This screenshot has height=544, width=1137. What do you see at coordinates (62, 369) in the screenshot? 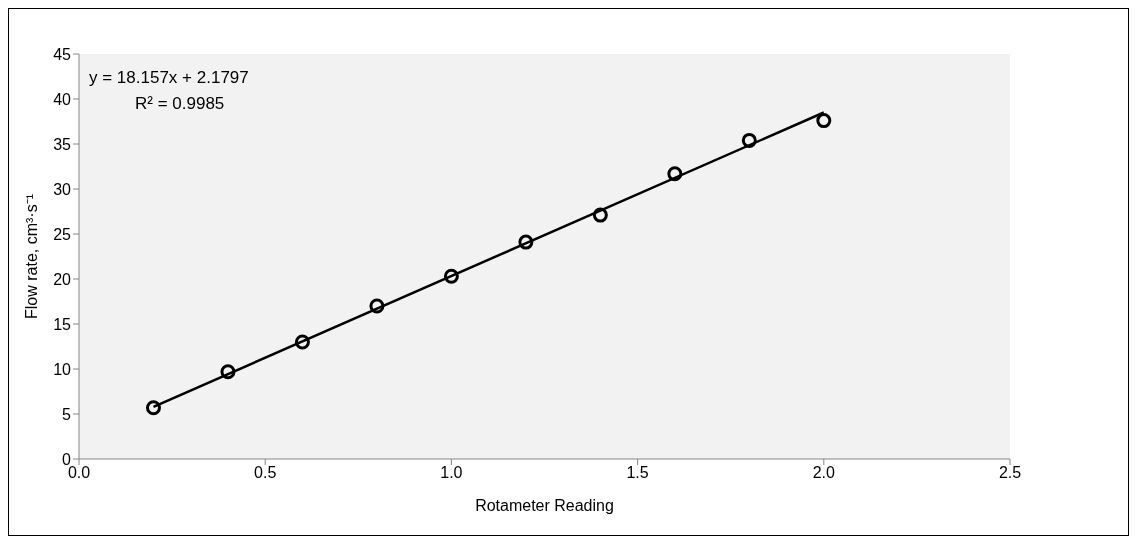
I see `y-tick-label: 10` at bounding box center [62, 369].